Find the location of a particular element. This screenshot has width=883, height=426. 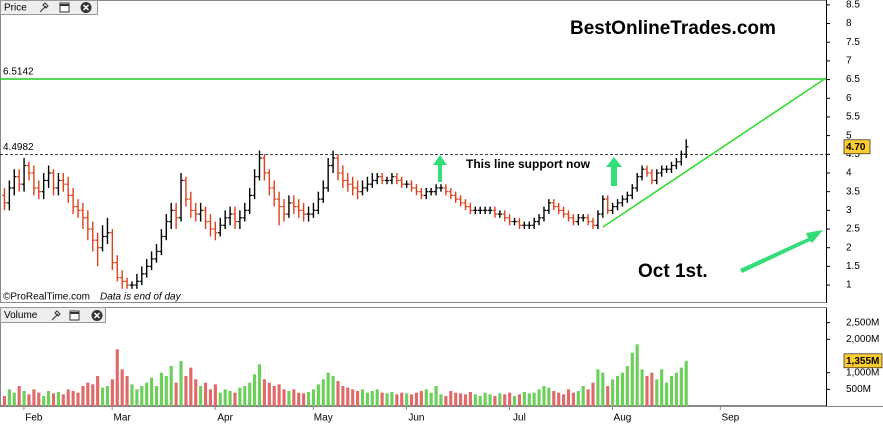

volume-header: Volume is located at coordinates (53, 315).